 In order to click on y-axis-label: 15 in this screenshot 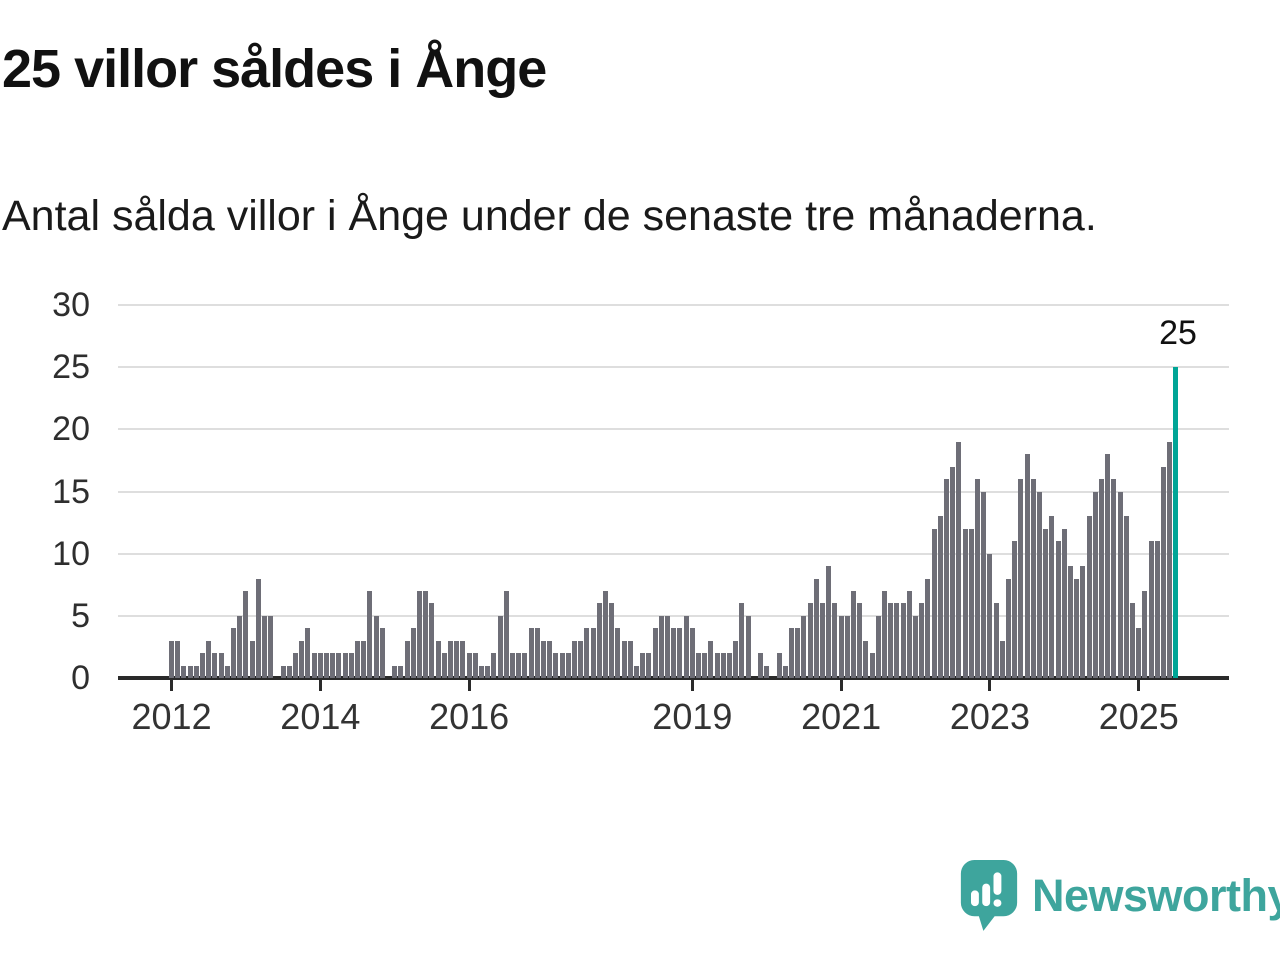, I will do `click(71, 491)`.